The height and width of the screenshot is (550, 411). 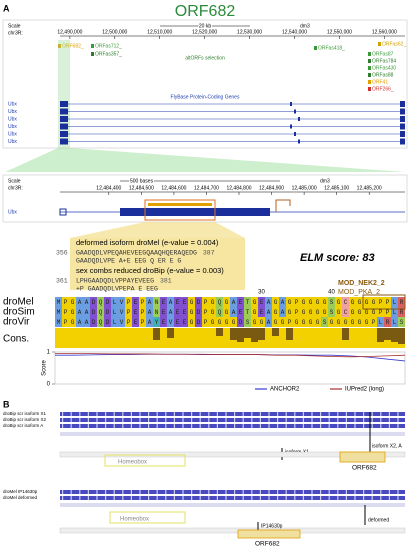 What do you see at coordinates (205, 26) in the screenshot?
I see `scale-bar-label: 20 kb` at bounding box center [205, 26].